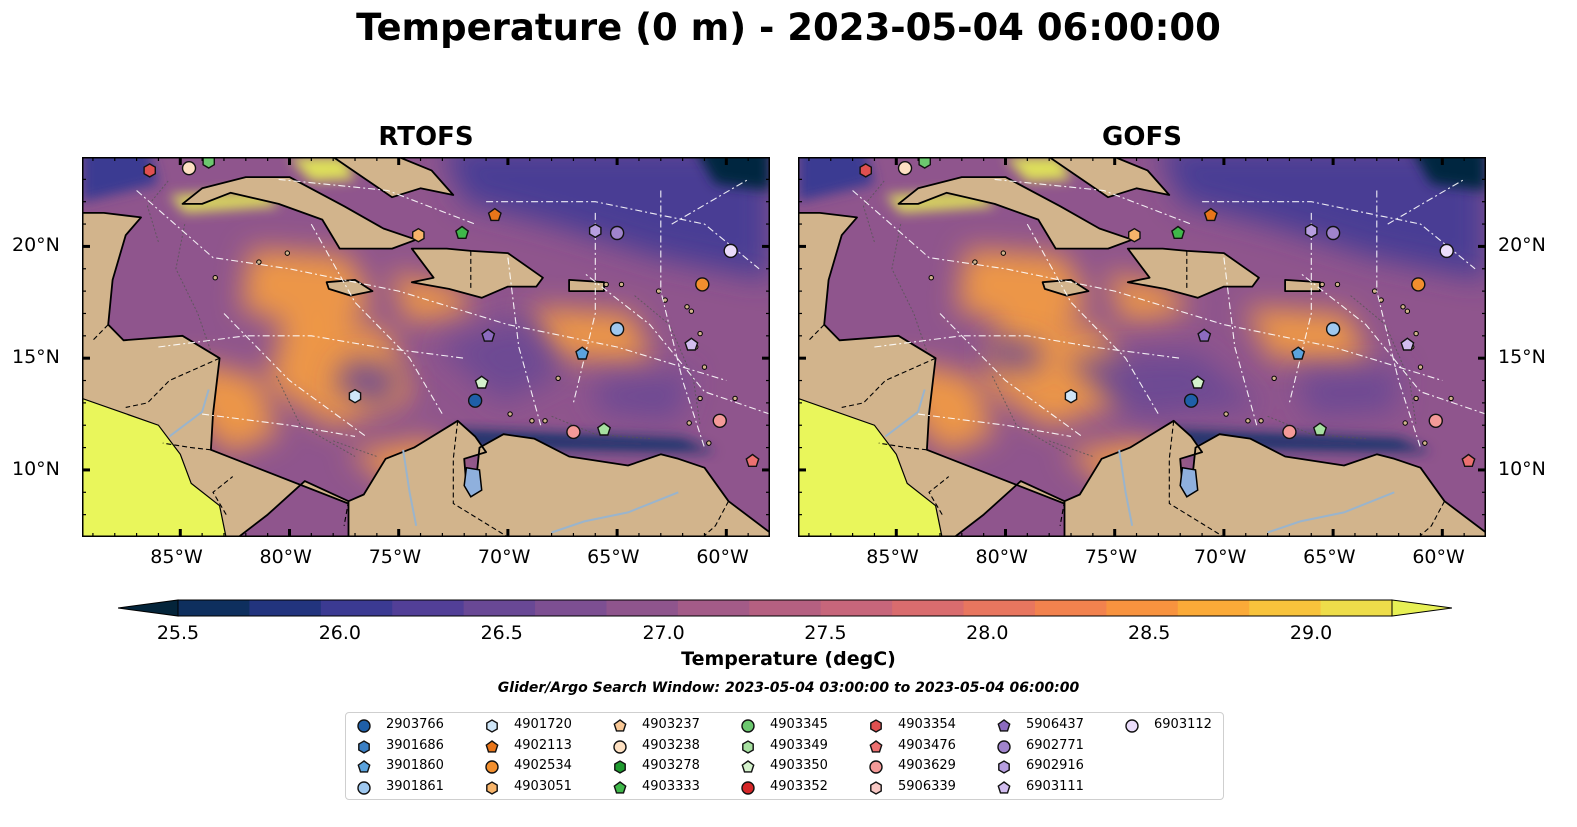 The image size is (1577, 827). Describe the element at coordinates (1149, 633) in the screenshot. I see `colorbar-tick-label: 28.5` at that location.